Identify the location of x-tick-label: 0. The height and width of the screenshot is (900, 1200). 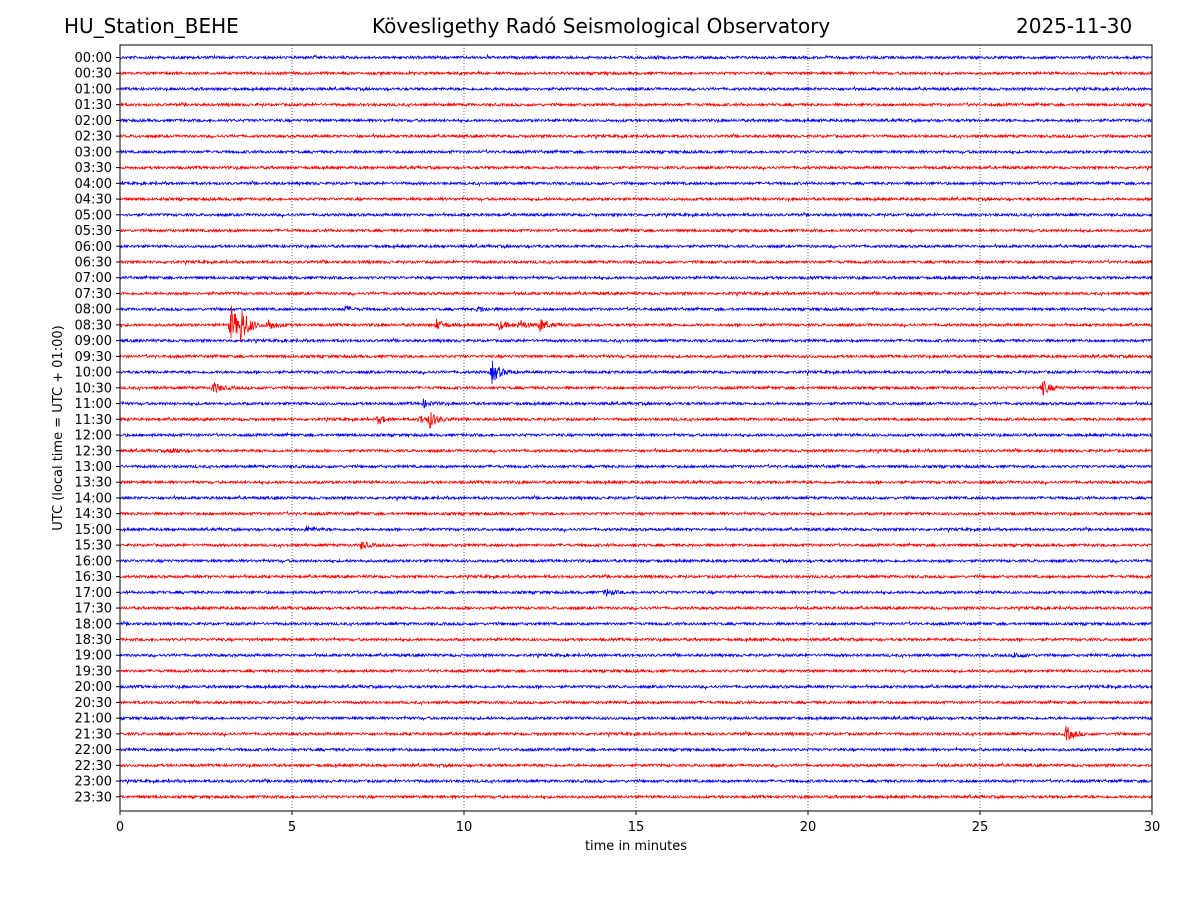
(120, 827).